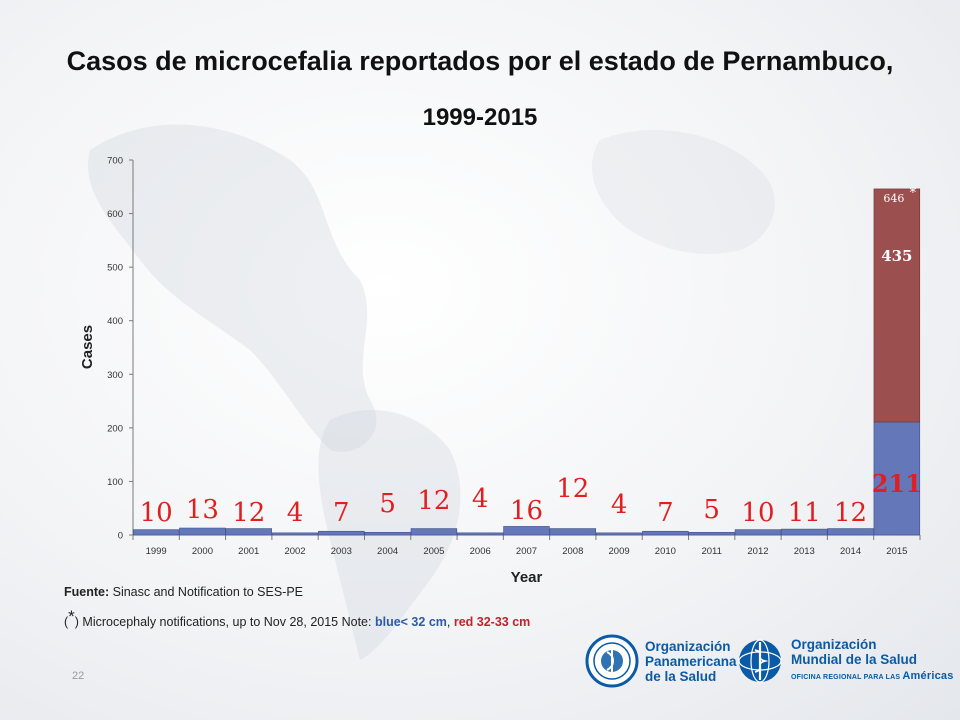 The width and height of the screenshot is (960, 720). I want to click on x-tick-label: 1999, so click(156, 551).